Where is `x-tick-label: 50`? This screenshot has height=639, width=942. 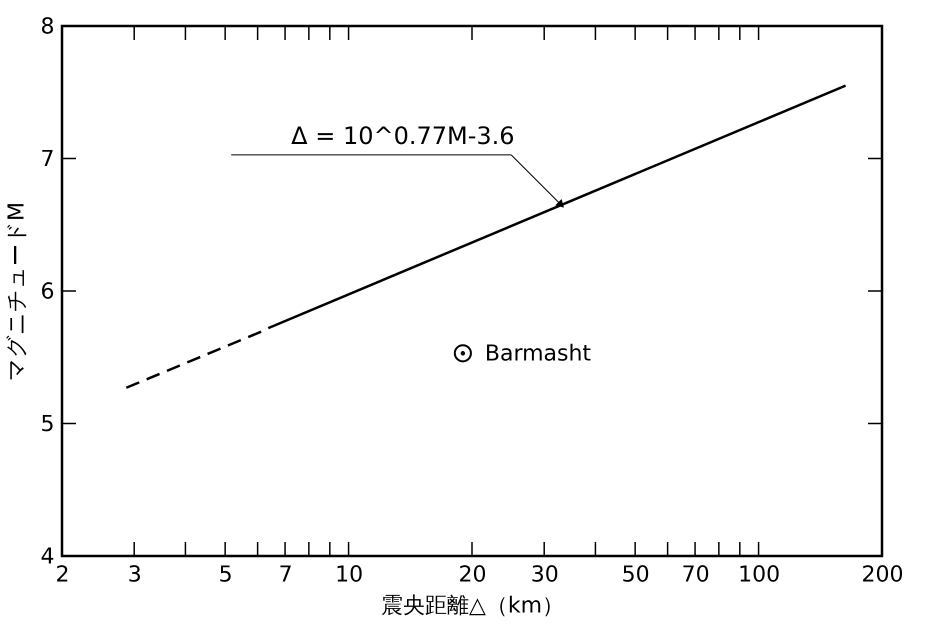 x-tick-label: 50 is located at coordinates (636, 575).